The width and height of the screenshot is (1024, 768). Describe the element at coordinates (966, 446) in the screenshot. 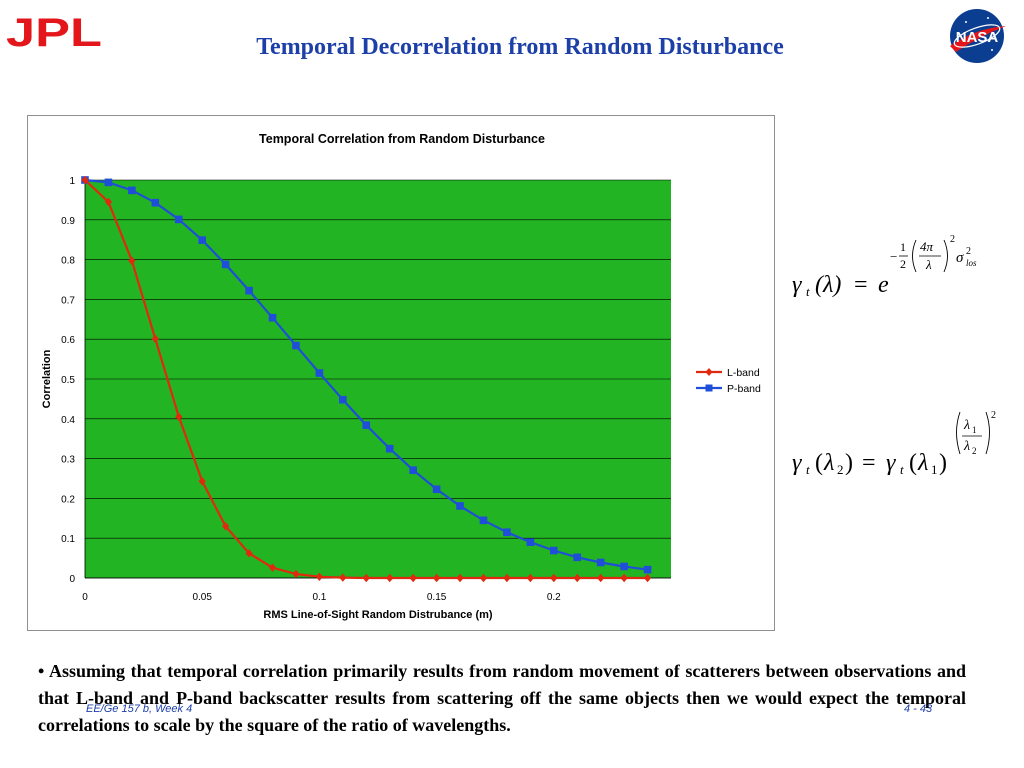

I see `eq2-exp-den: λ` at that location.